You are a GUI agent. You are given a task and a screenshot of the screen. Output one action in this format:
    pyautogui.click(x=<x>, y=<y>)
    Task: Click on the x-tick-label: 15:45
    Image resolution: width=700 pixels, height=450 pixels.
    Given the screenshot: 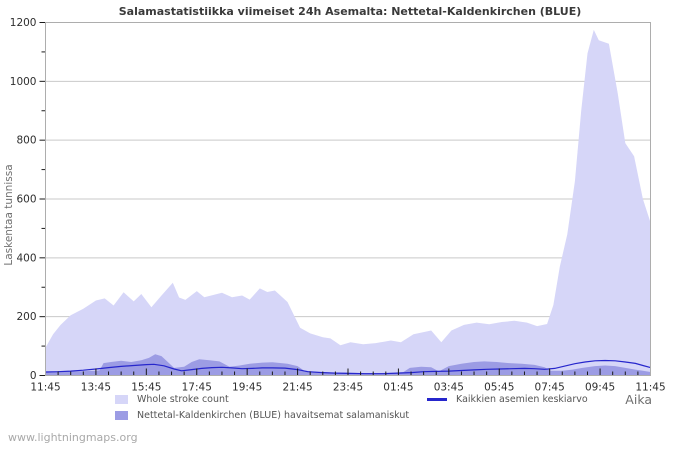 What is the action you would take?
    pyautogui.click(x=146, y=388)
    